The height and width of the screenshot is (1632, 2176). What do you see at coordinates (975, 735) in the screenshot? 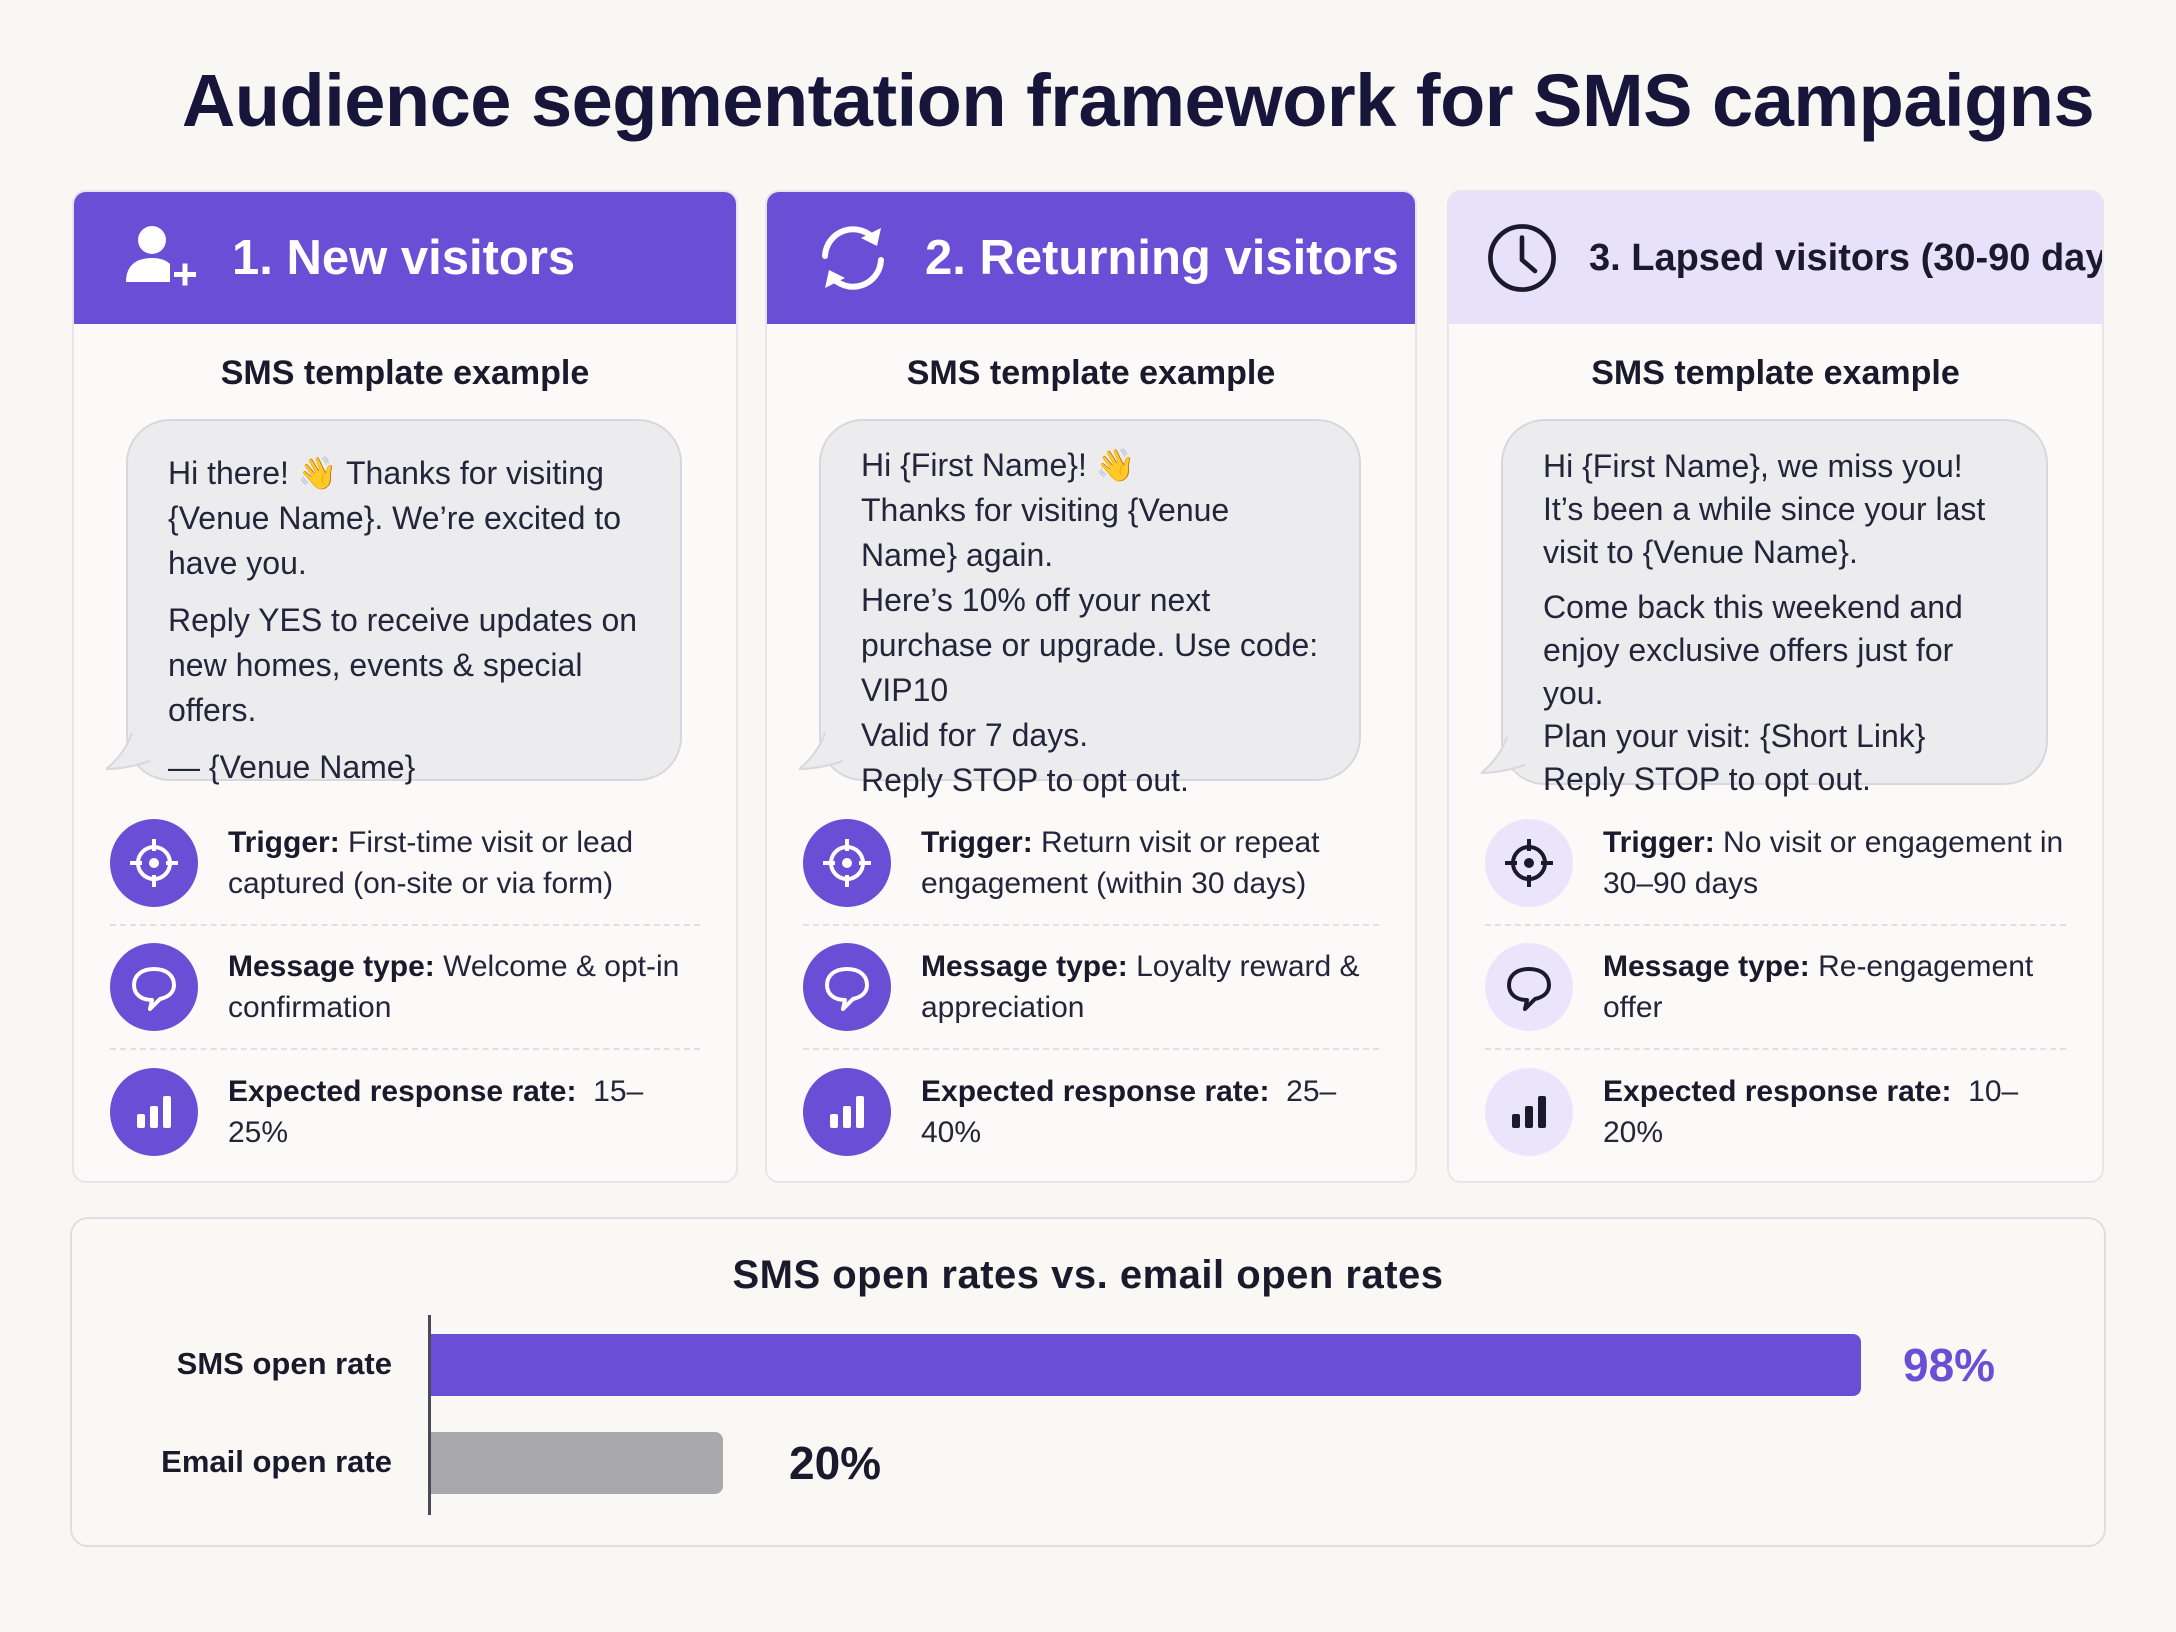
I see `message-line: Valid for 7 days.` at bounding box center [975, 735].